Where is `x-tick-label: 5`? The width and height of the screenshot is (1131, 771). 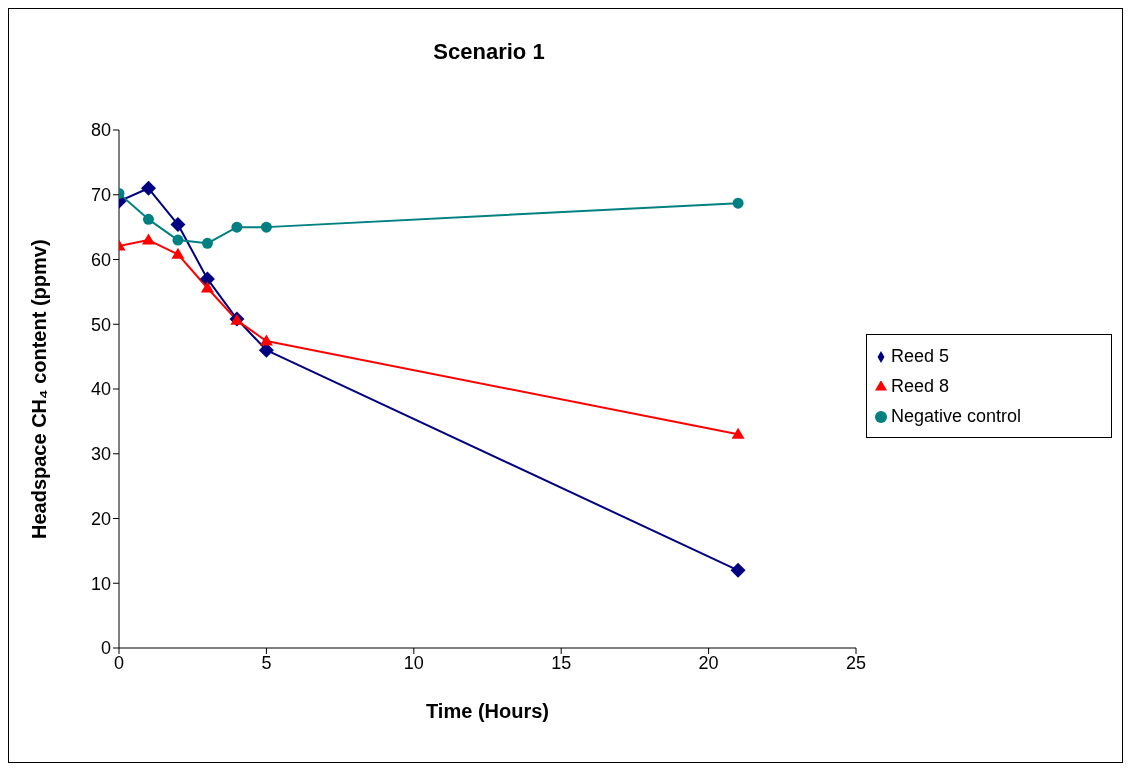 x-tick-label: 5 is located at coordinates (266, 662).